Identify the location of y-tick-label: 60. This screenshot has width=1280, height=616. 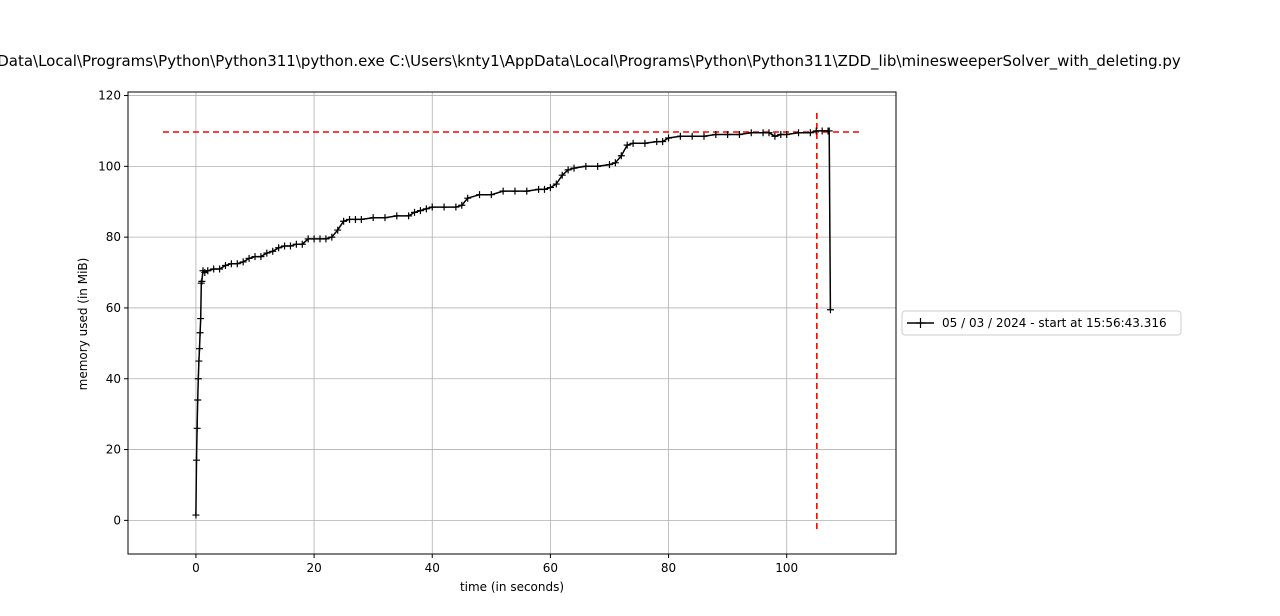
(113, 308).